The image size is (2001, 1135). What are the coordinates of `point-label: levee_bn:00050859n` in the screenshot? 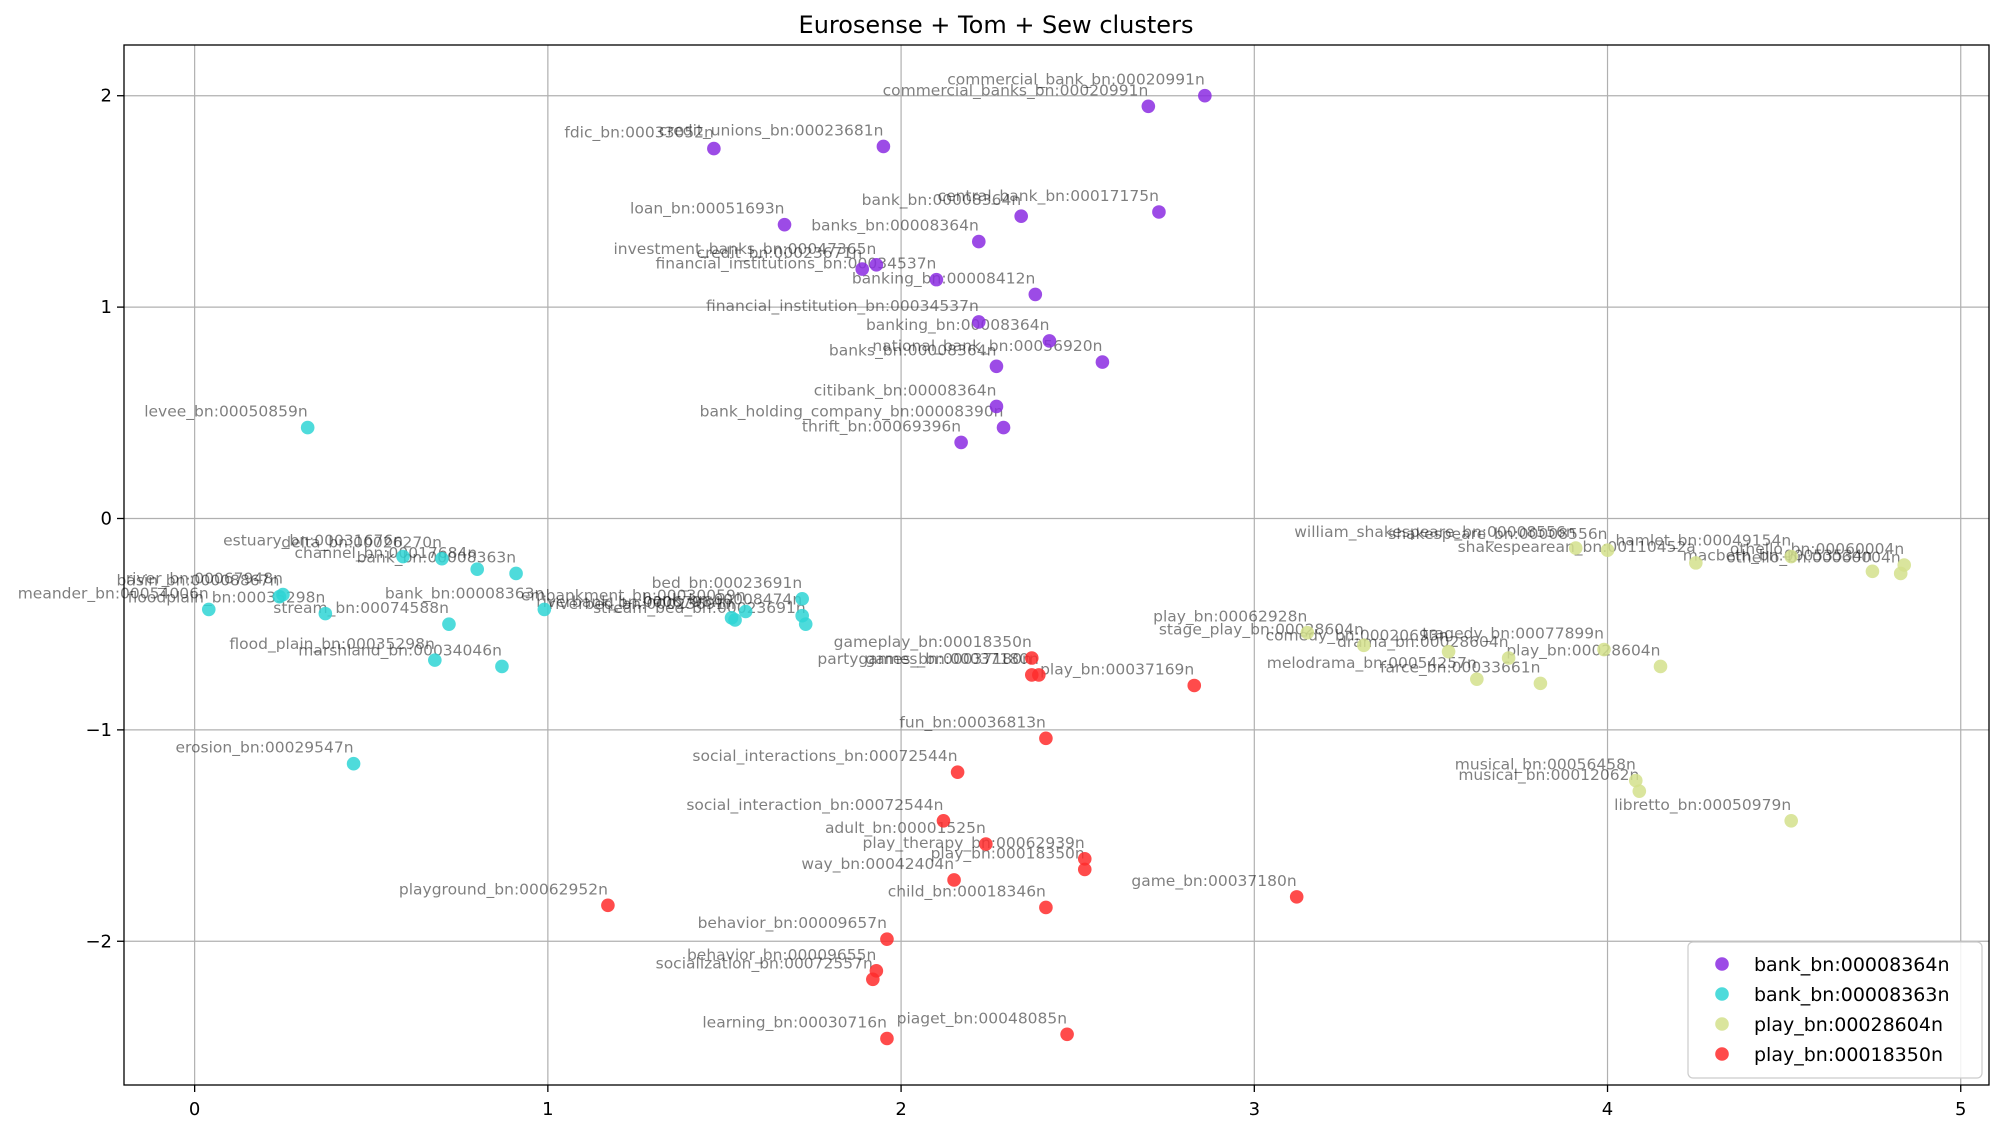 It's located at (225, 412).